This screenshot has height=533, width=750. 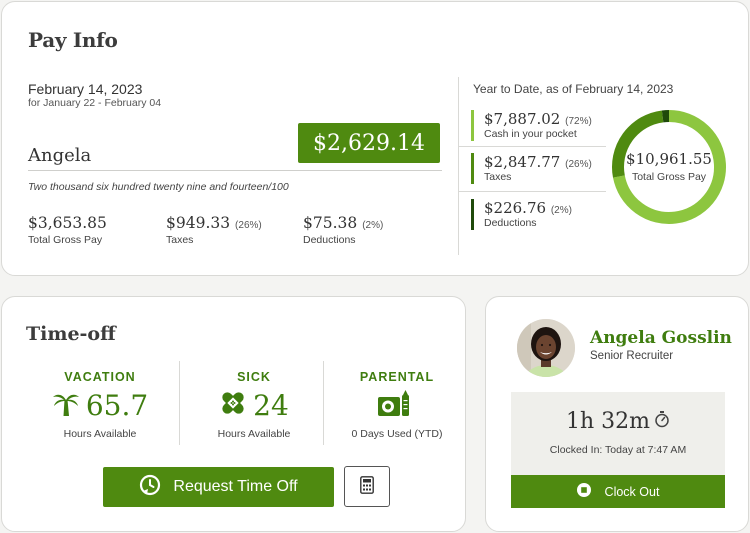 I want to click on clock-panel: 1h 32m Clocked In: Today at 7:47 AM, so click(x=618, y=434).